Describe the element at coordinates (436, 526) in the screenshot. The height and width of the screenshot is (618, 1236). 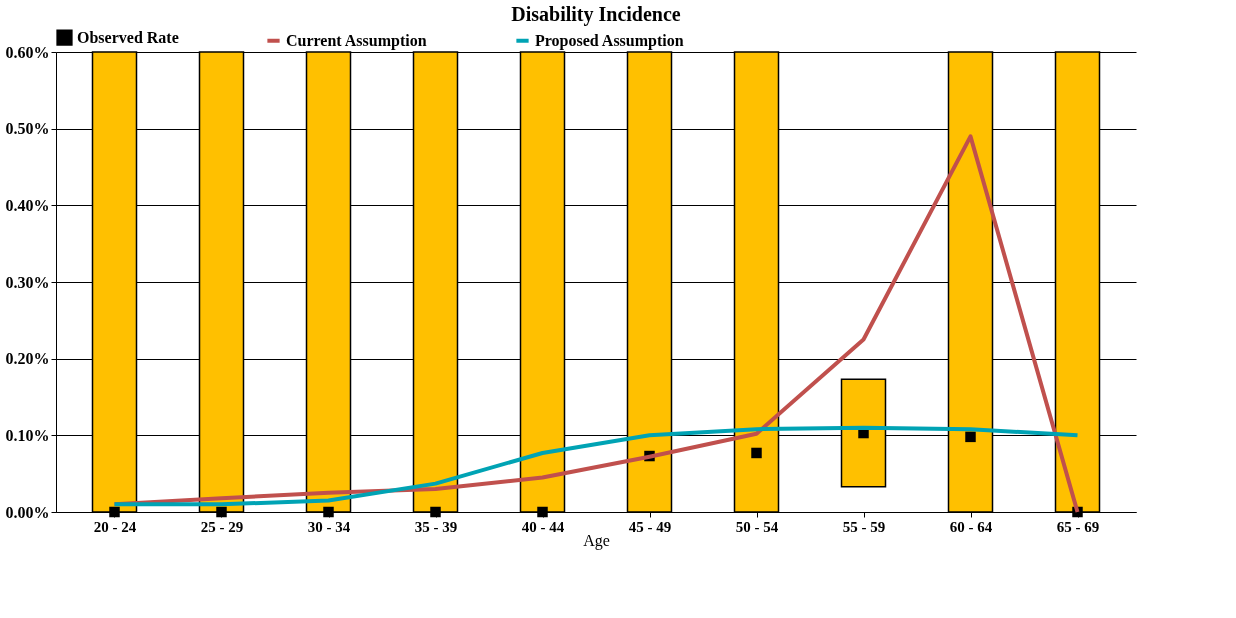
I see `x-tick-label: 35 - 39` at that location.